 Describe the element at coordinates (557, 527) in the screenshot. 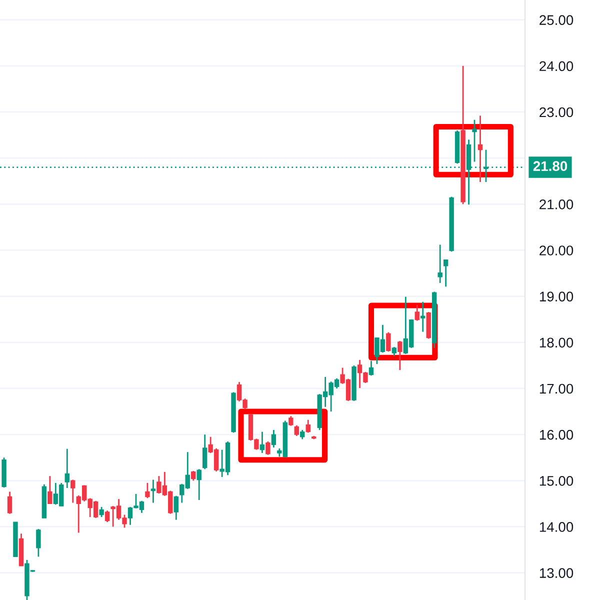

I see `y-tick-label: 14.00` at that location.